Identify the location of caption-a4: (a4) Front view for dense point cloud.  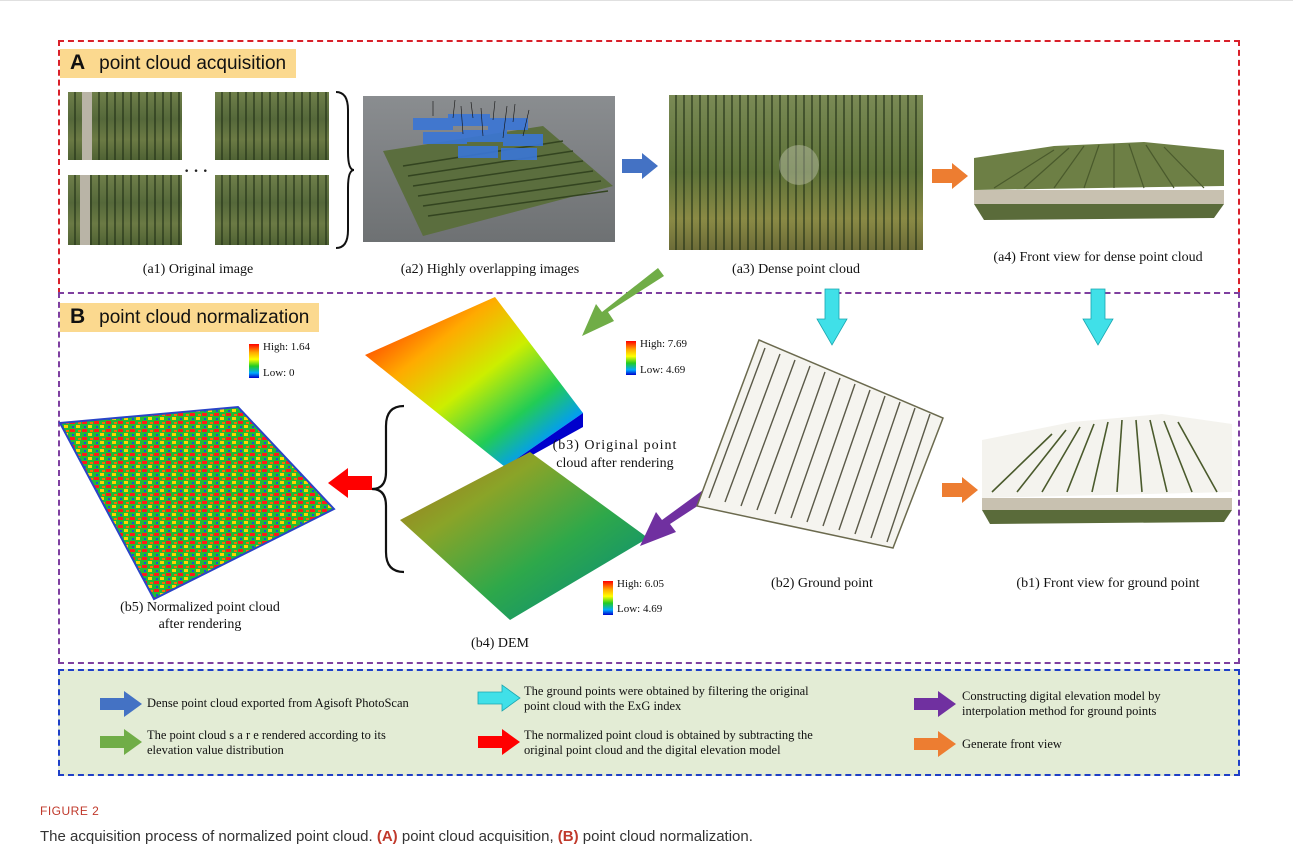
(1098, 257).